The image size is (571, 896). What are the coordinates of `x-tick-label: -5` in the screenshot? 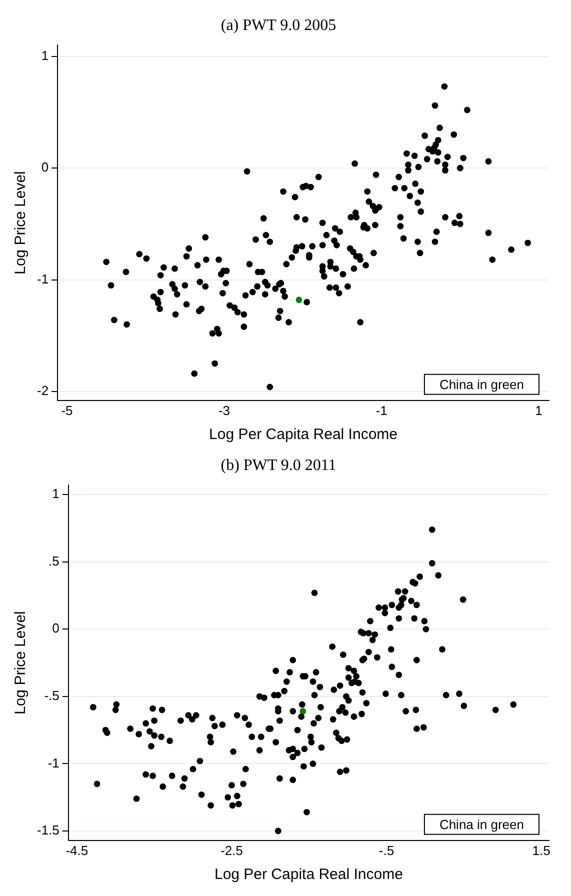 It's located at (67, 410).